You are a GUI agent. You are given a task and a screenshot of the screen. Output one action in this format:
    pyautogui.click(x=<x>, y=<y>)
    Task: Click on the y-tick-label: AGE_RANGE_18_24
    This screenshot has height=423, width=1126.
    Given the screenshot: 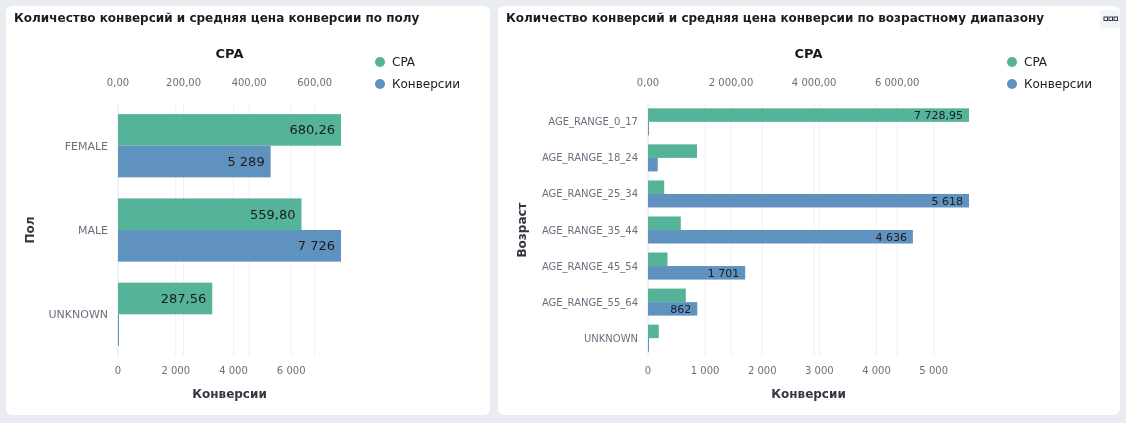 What is the action you would take?
    pyautogui.click(x=589, y=158)
    